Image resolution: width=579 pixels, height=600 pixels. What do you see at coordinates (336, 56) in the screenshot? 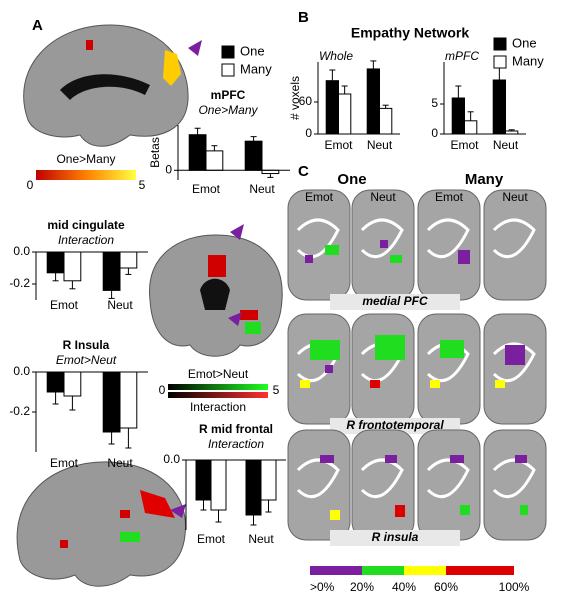
I see `chart-subtitle: Whole` at bounding box center [336, 56].